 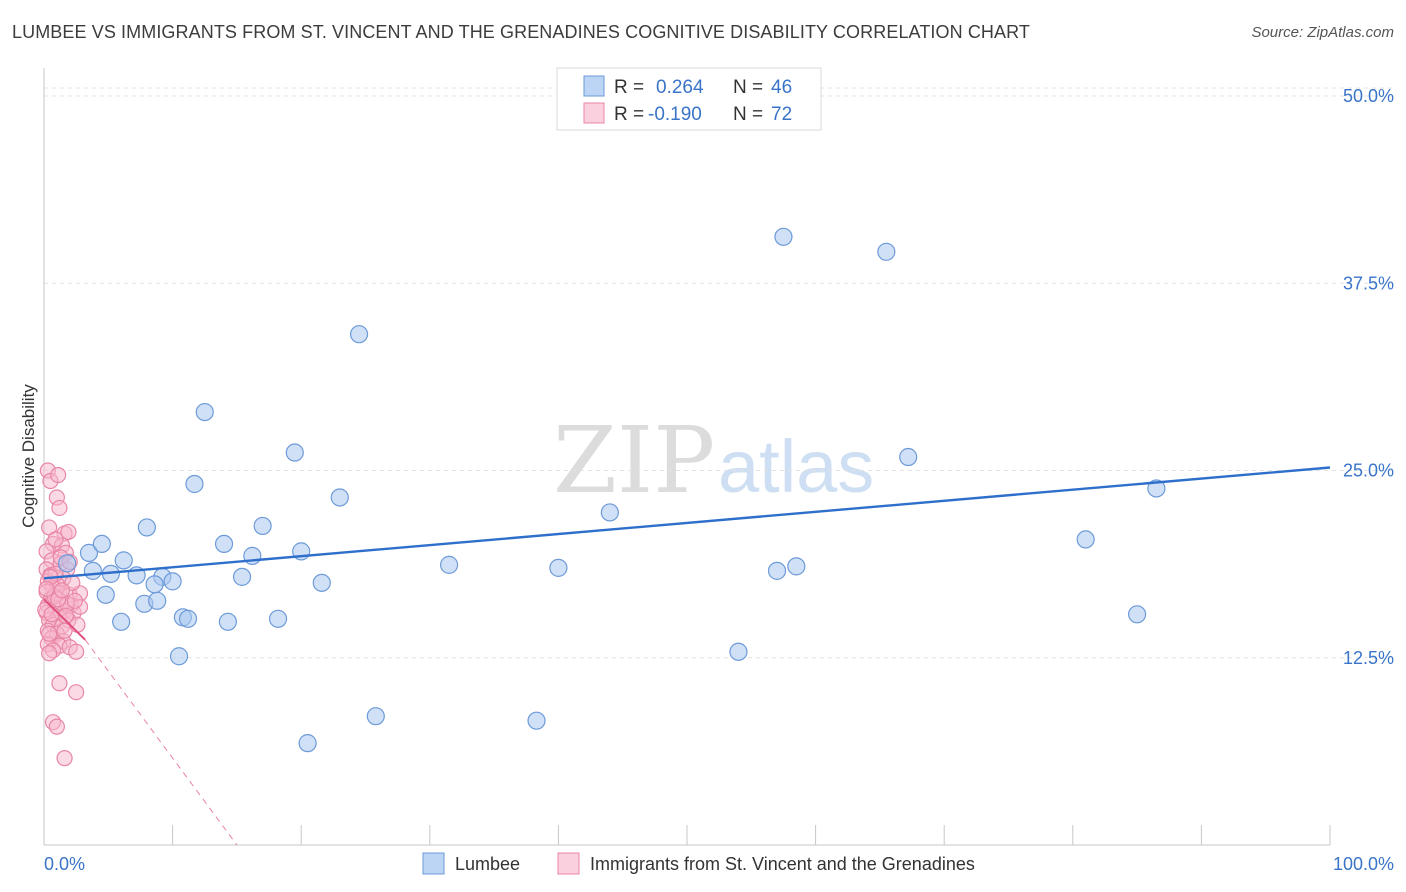 What do you see at coordinates (751, 835) in the screenshot?
I see `x-ticks` at bounding box center [751, 835].